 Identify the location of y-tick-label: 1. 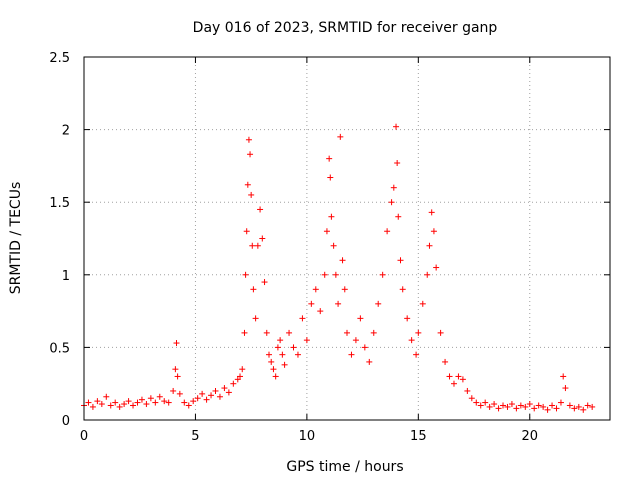
(66, 276).